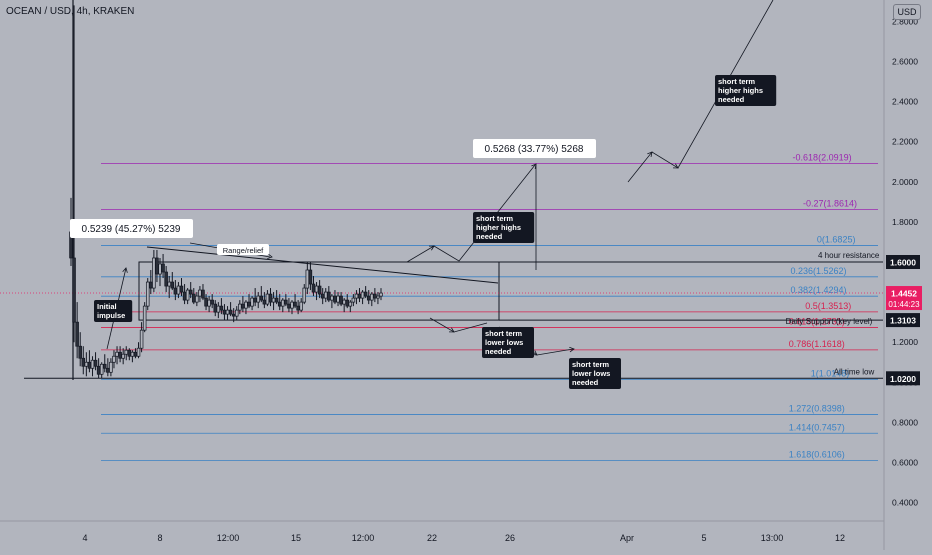 Image resolution: width=932 pixels, height=555 pixels. Describe the element at coordinates (504, 342) in the screenshot. I see `lower-lows-note-1-text: lower lows` at that location.